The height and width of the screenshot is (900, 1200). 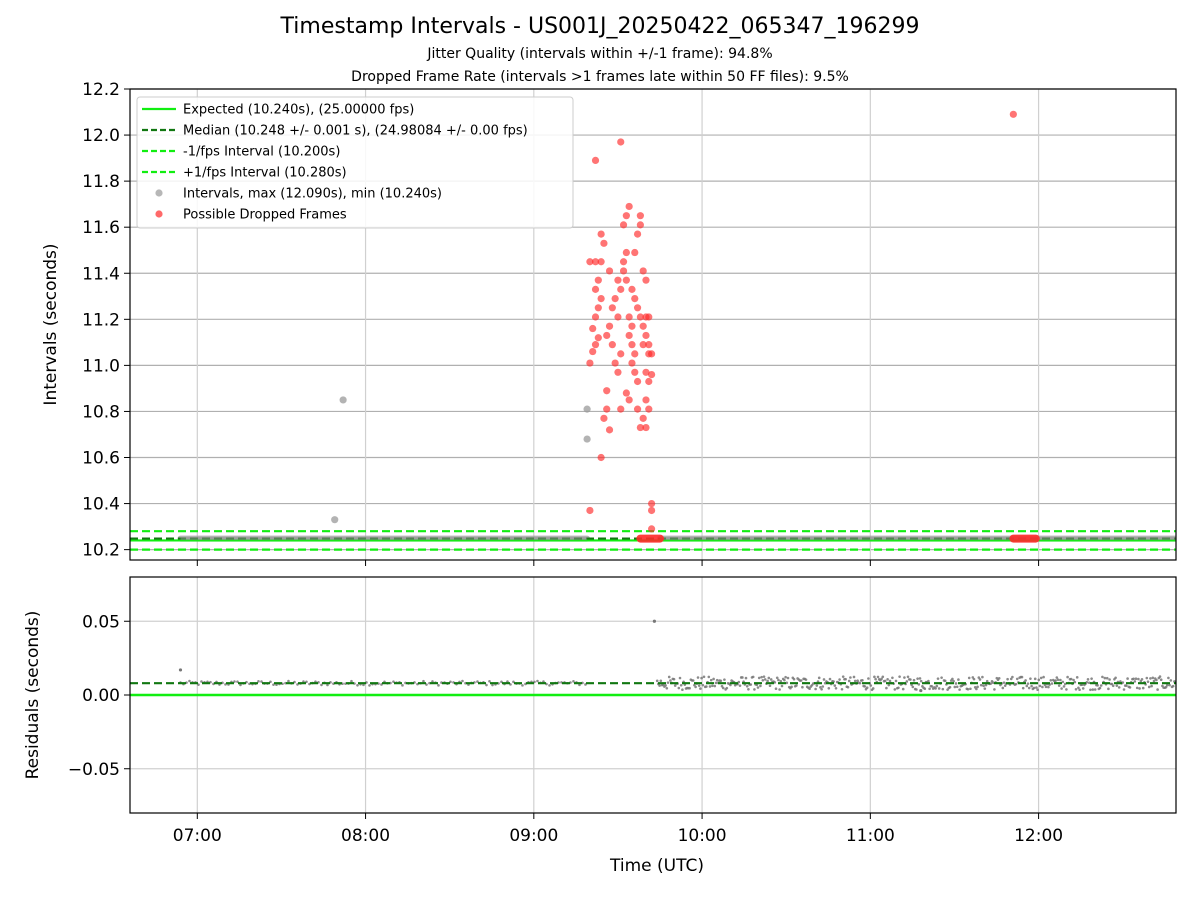 I want to click on top-ytick-label: 10.8, so click(x=101, y=412).